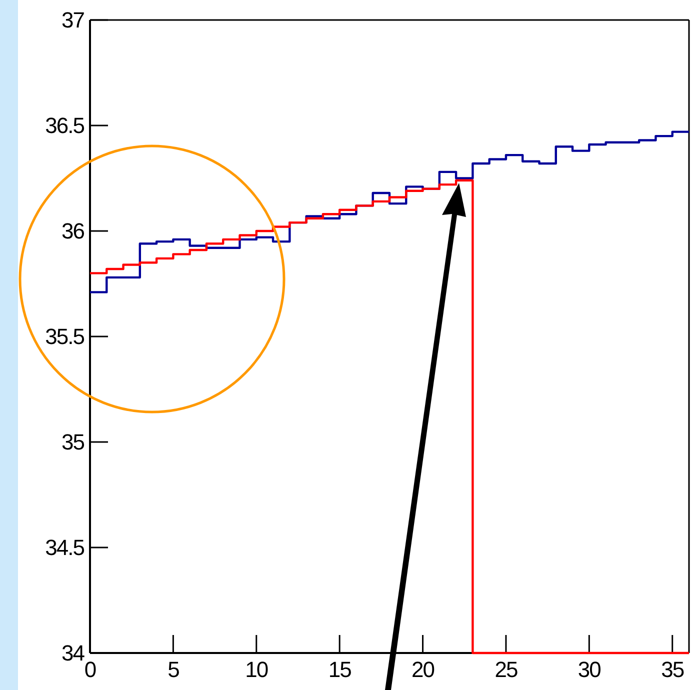  I want to click on x-tick-label: 10, so click(256, 669).